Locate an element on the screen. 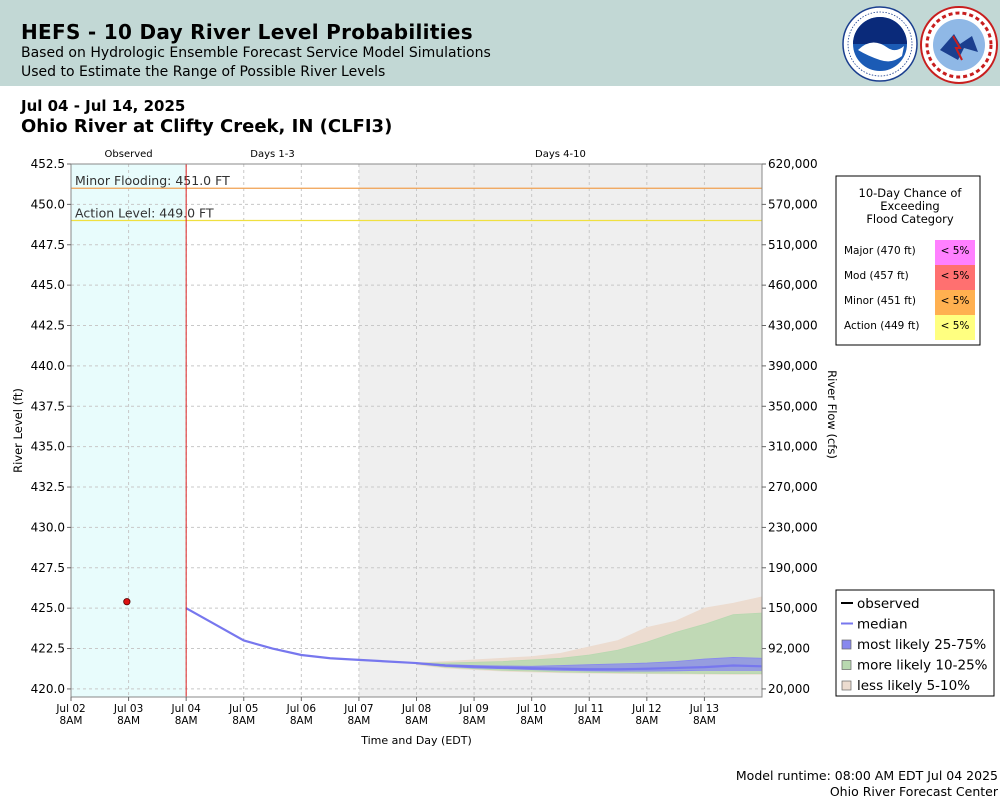 The width and height of the screenshot is (1000, 800). legend-label: more likely 10-25% is located at coordinates (922, 666).